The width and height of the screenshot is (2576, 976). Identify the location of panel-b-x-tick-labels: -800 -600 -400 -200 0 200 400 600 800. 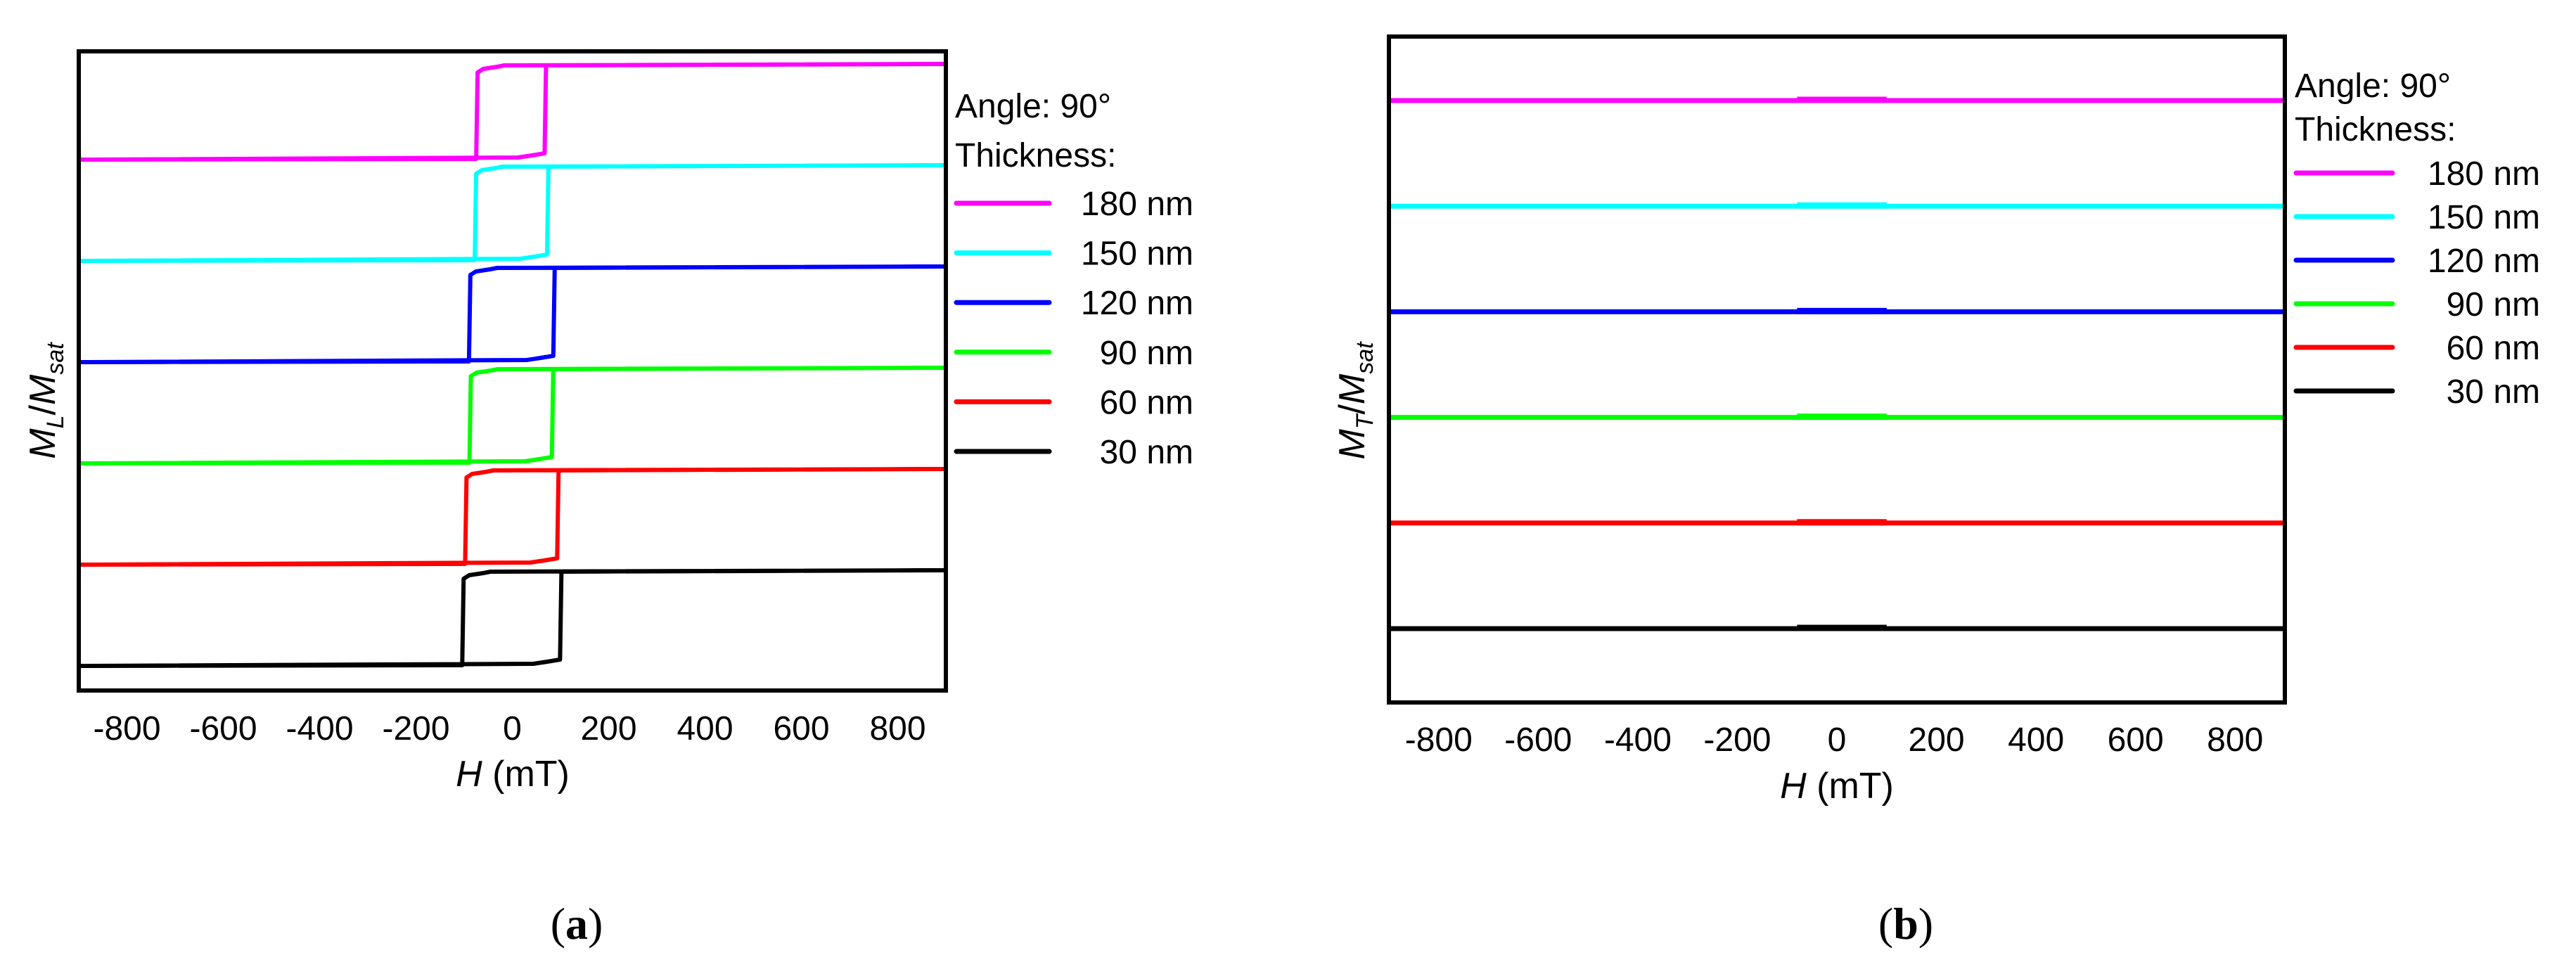
(1835, 740).